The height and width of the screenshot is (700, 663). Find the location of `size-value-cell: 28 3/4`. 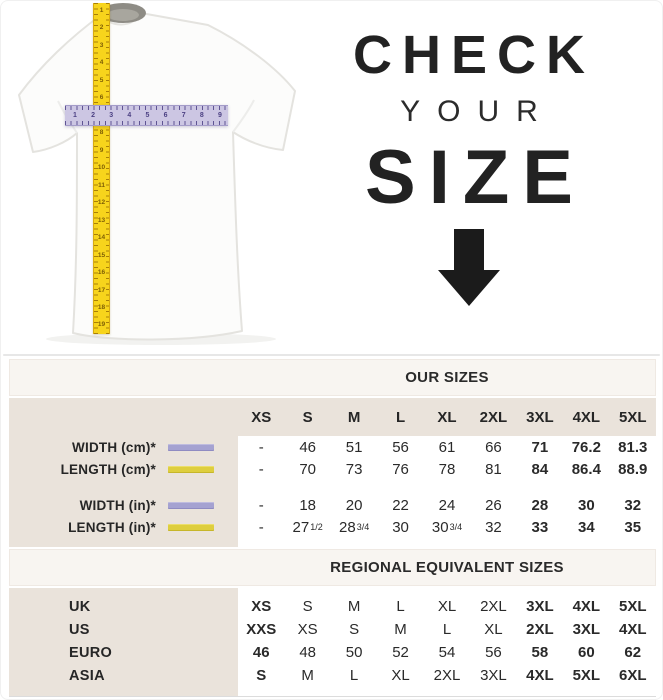

size-value-cell: 28 3/4 is located at coordinates (354, 527).